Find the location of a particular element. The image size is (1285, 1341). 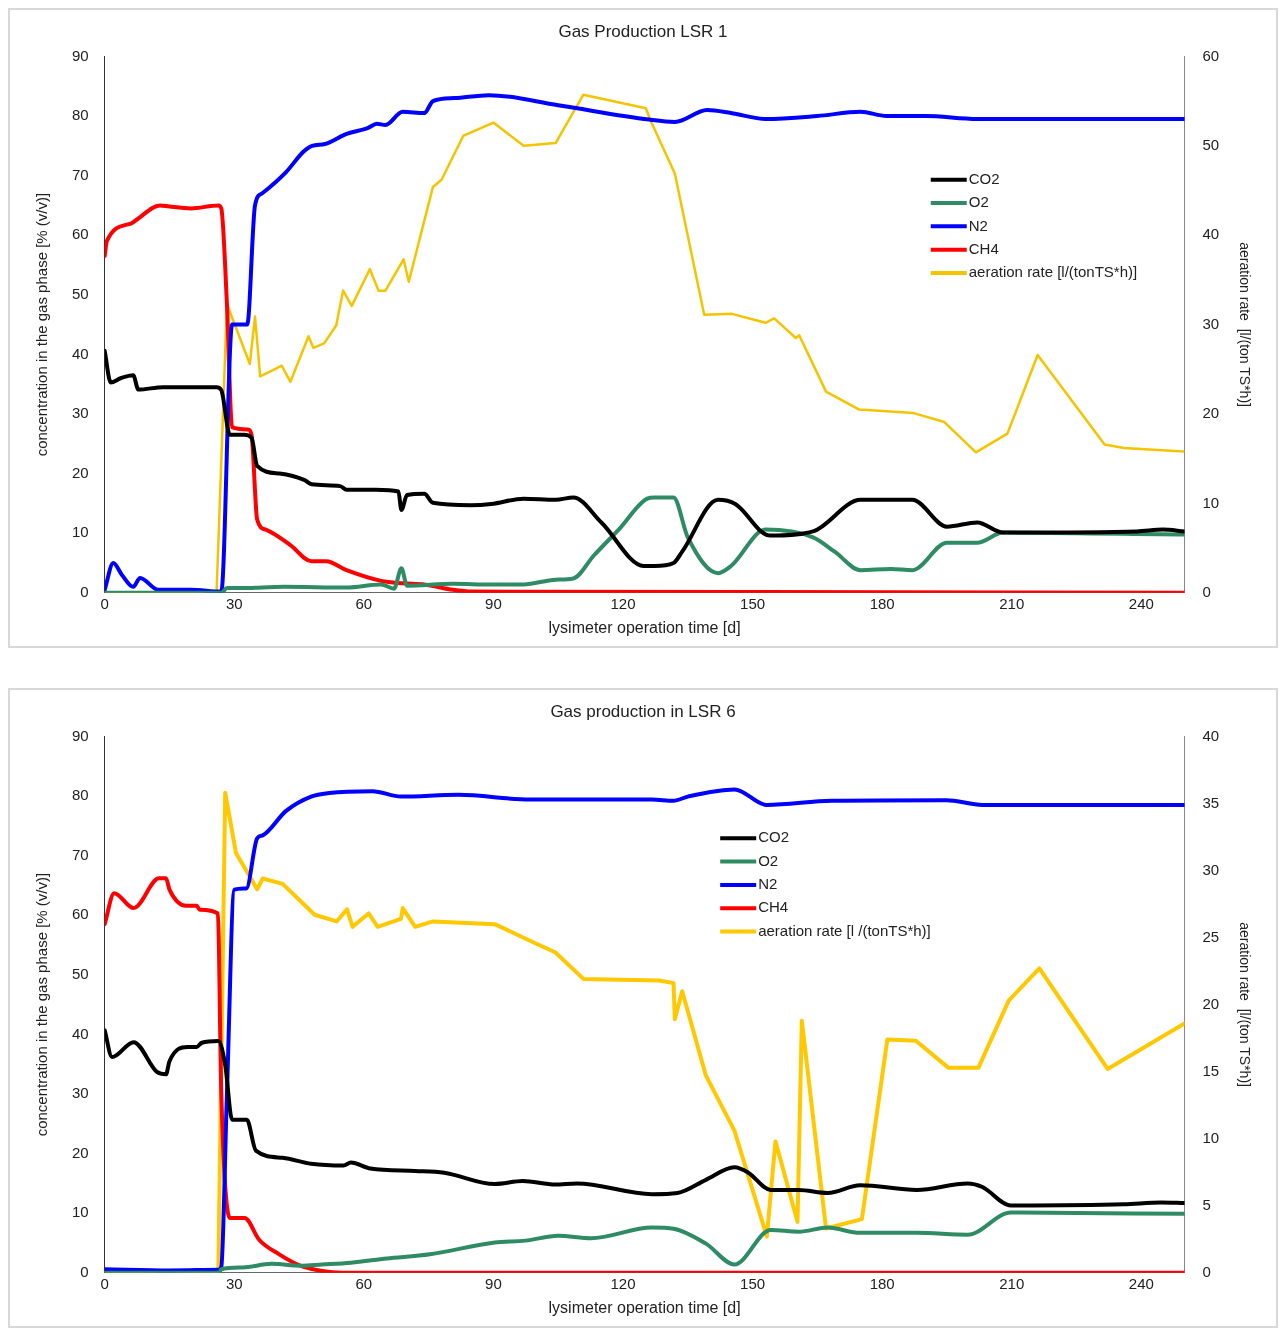

legend-label: aeration rate [l /(tonTS*h)] is located at coordinates (844, 930).